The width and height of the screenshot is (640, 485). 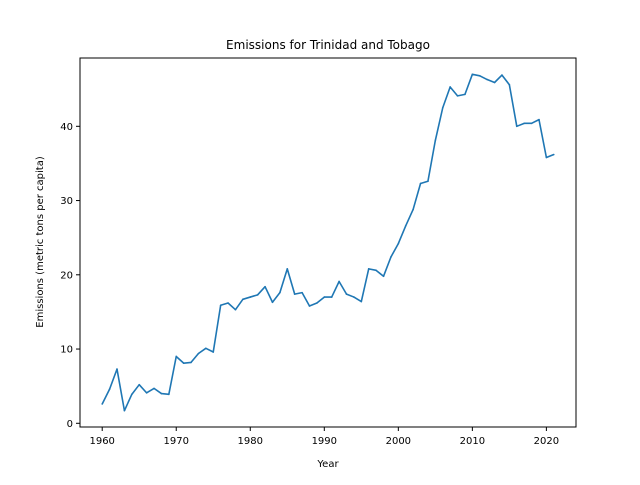 I want to click on x-tick-label: 2000, so click(x=398, y=441).